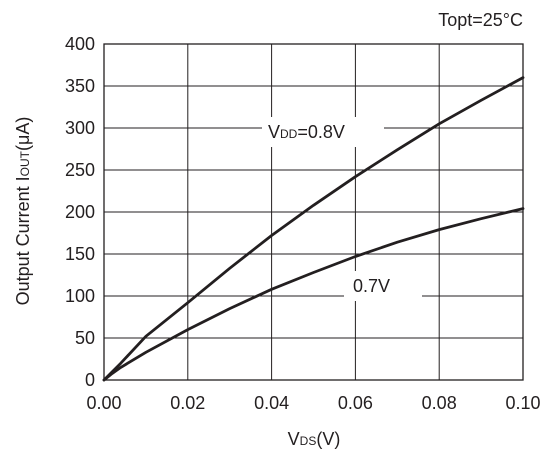  What do you see at coordinates (274, 132) in the screenshot?
I see `series-label-vdd-0-8-main: V` at bounding box center [274, 132].